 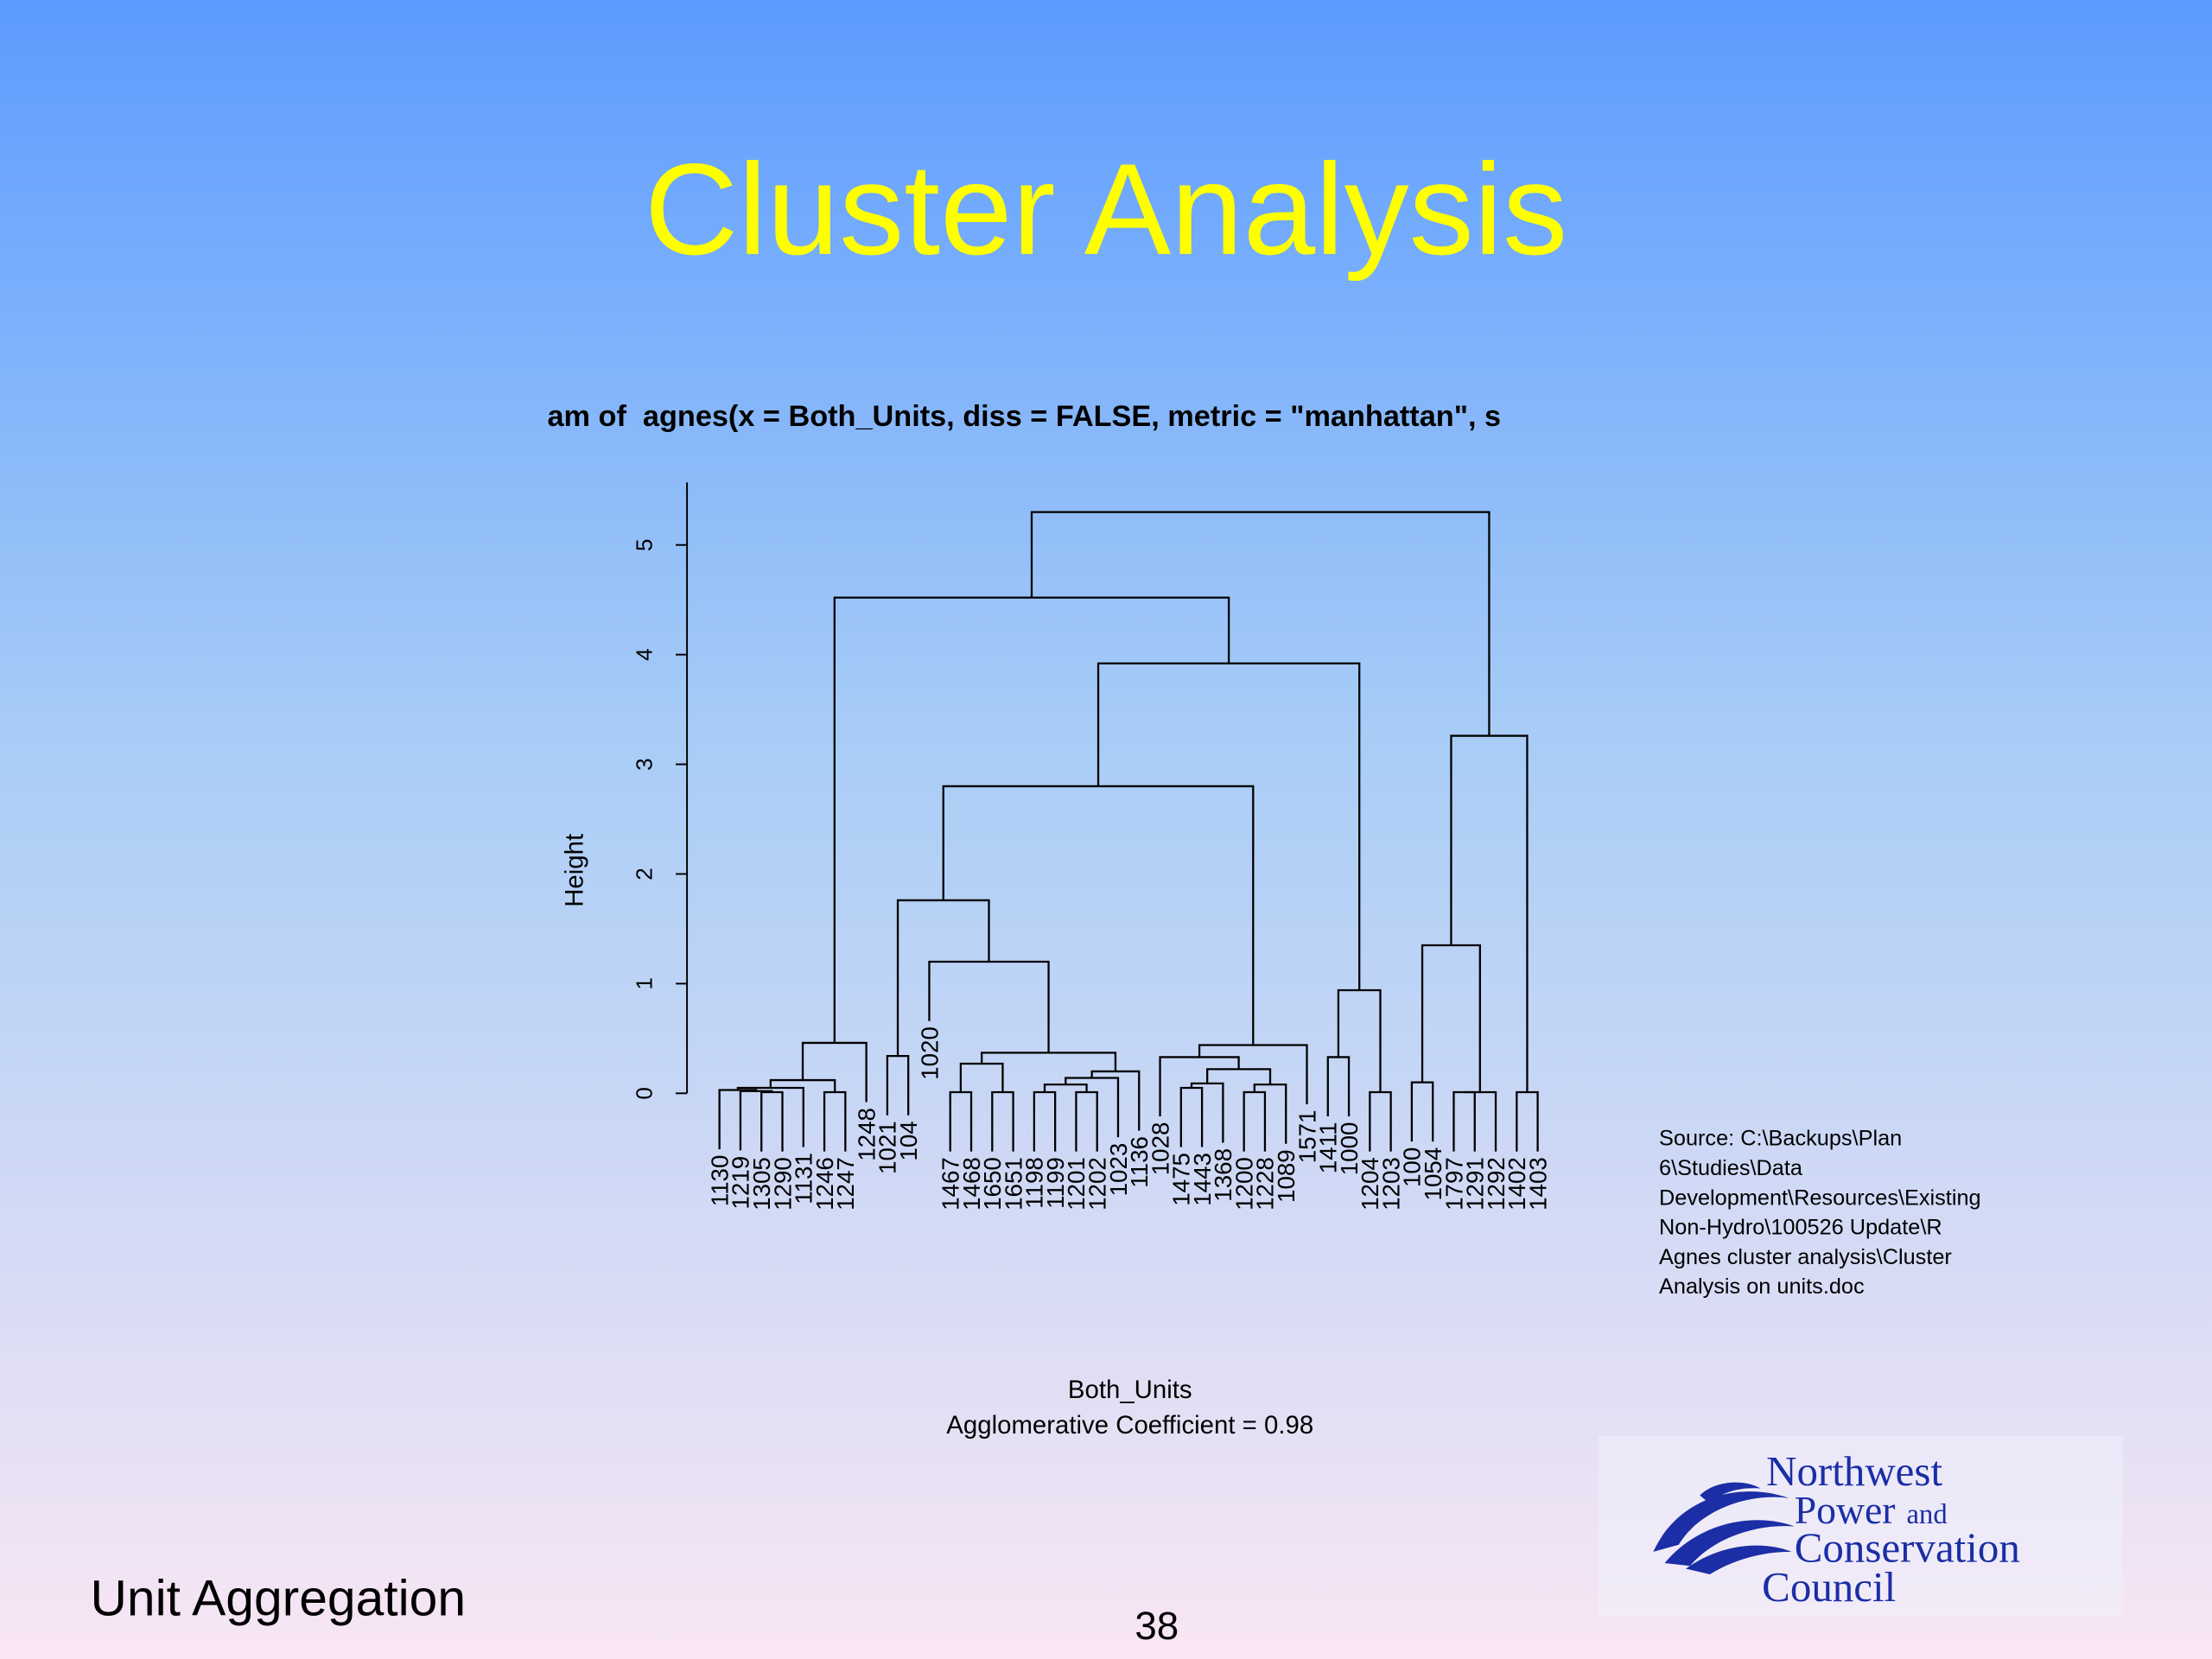 What do you see at coordinates (644, 874) in the screenshot?
I see `y-tick-label: 2` at bounding box center [644, 874].